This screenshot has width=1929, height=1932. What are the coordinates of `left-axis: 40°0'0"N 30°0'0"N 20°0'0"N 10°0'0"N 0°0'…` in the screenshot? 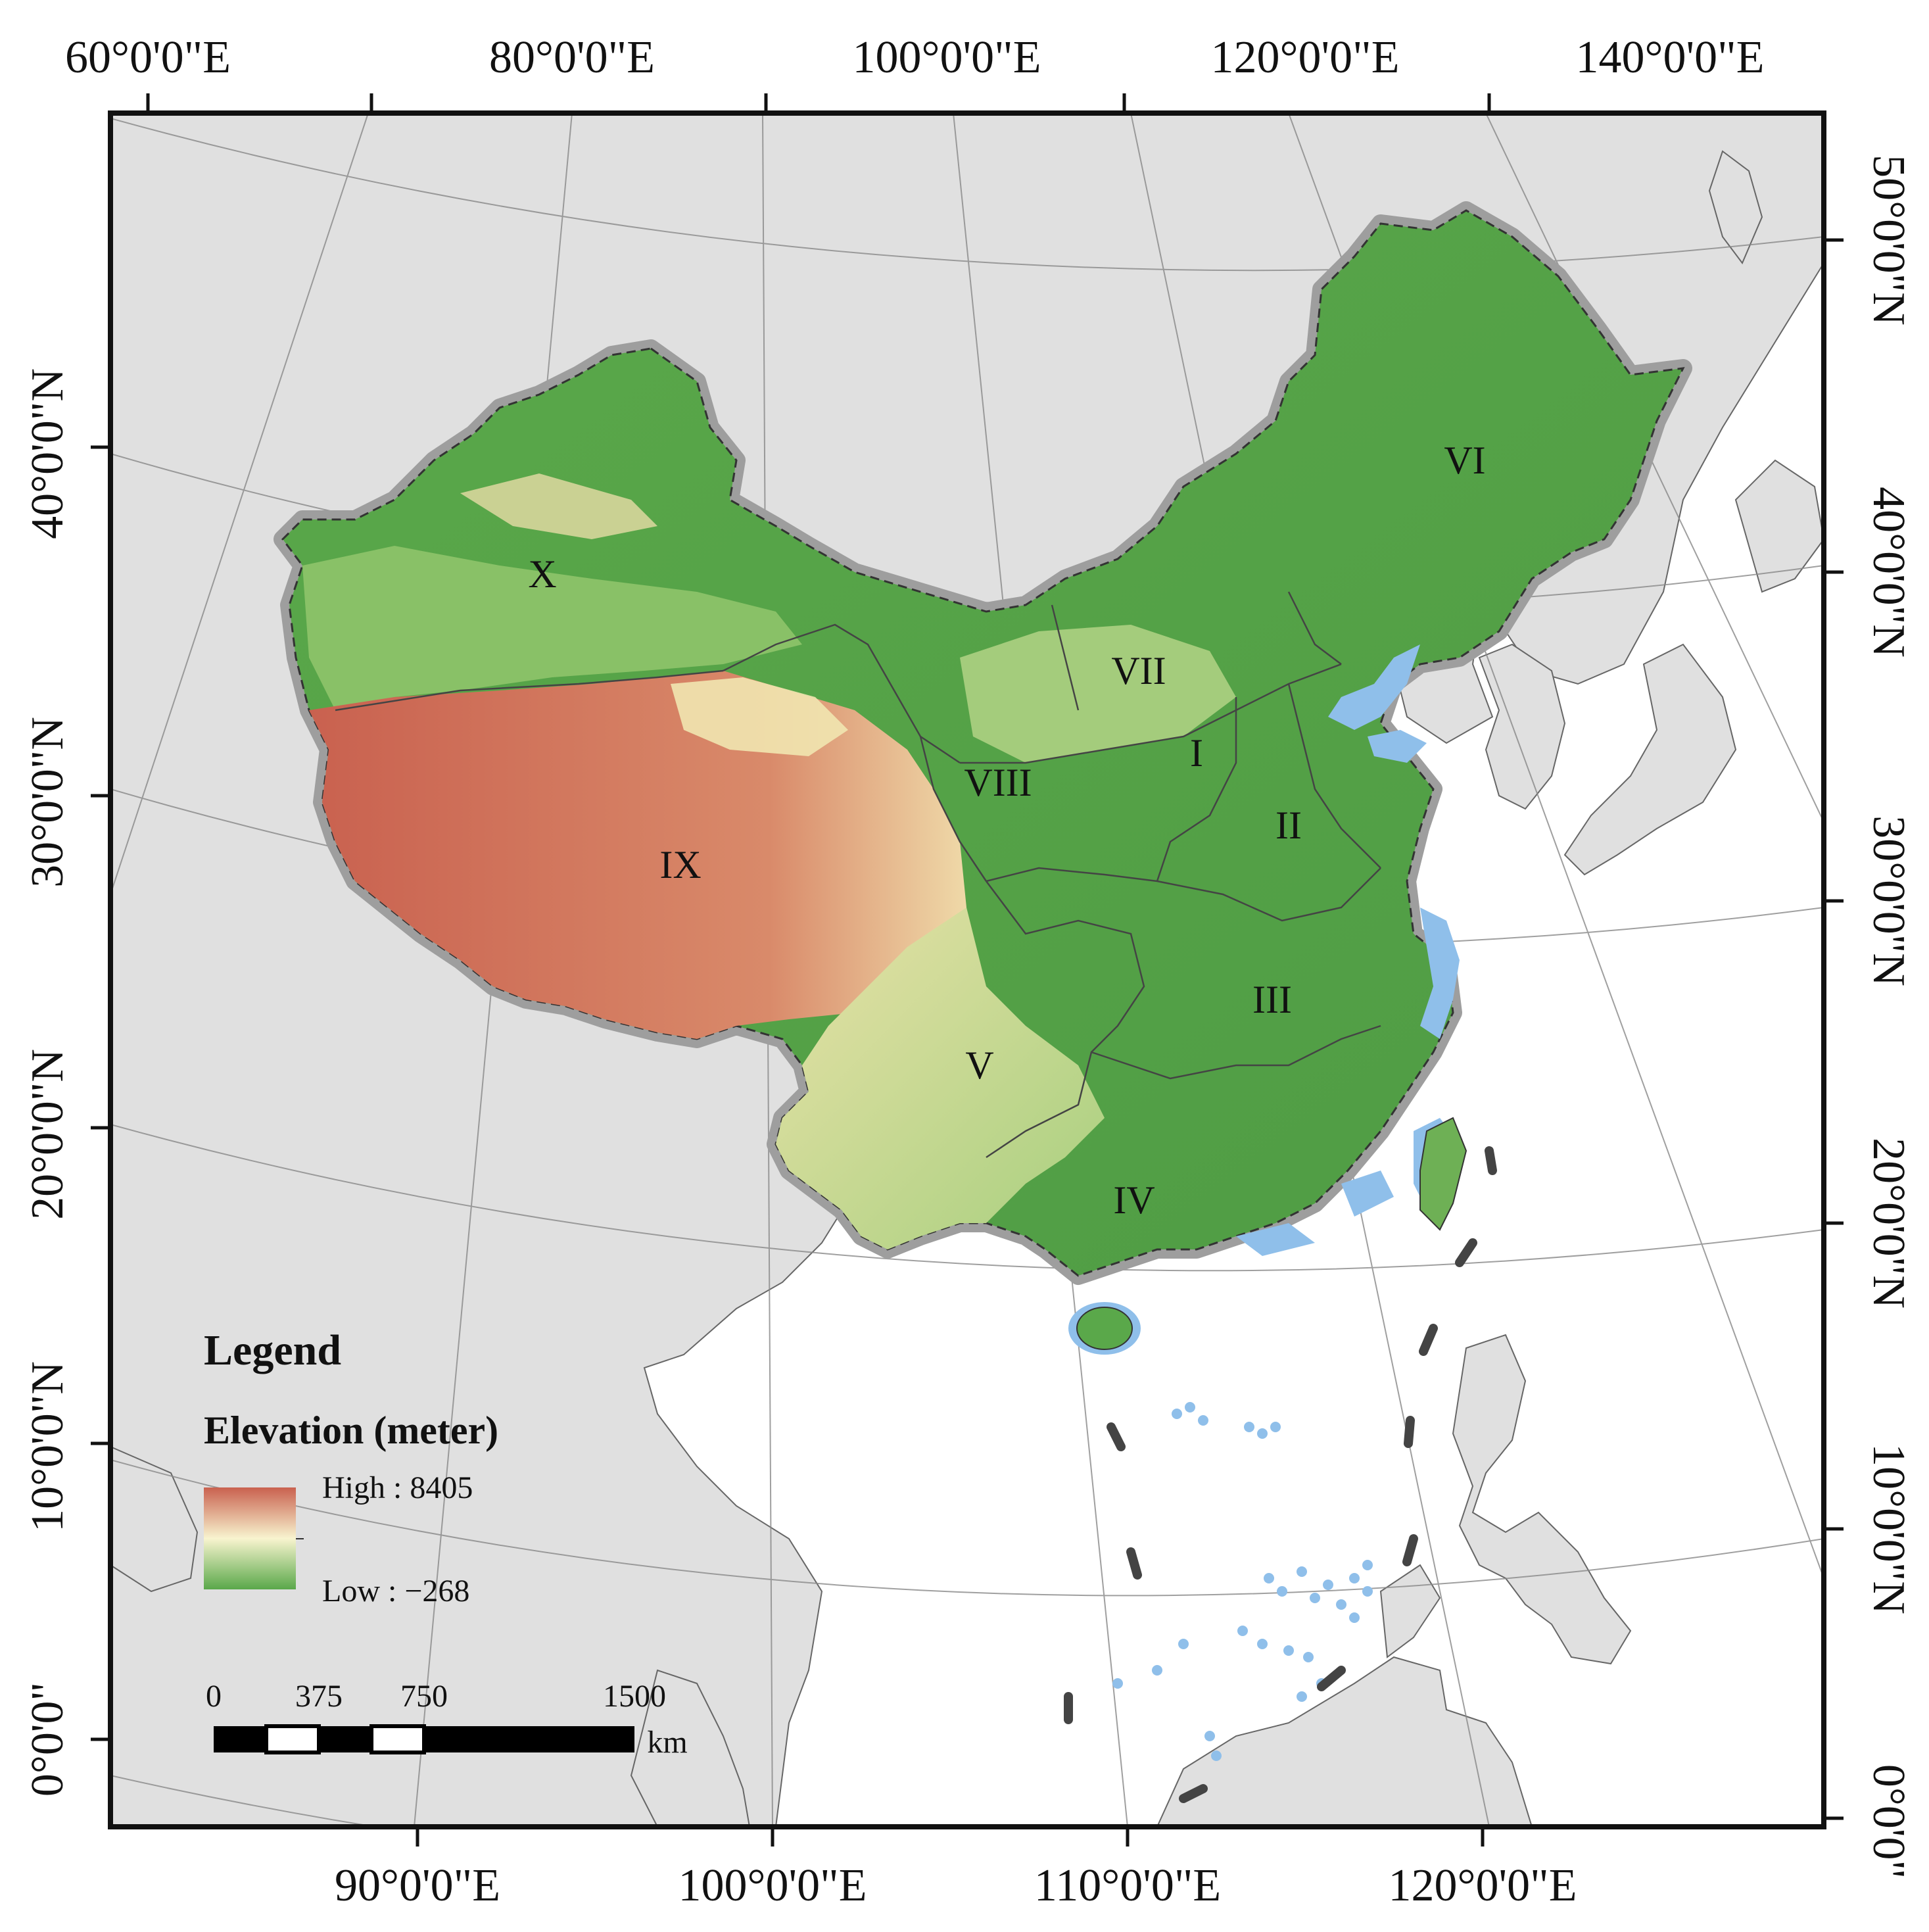 It's located at (47, 1082).